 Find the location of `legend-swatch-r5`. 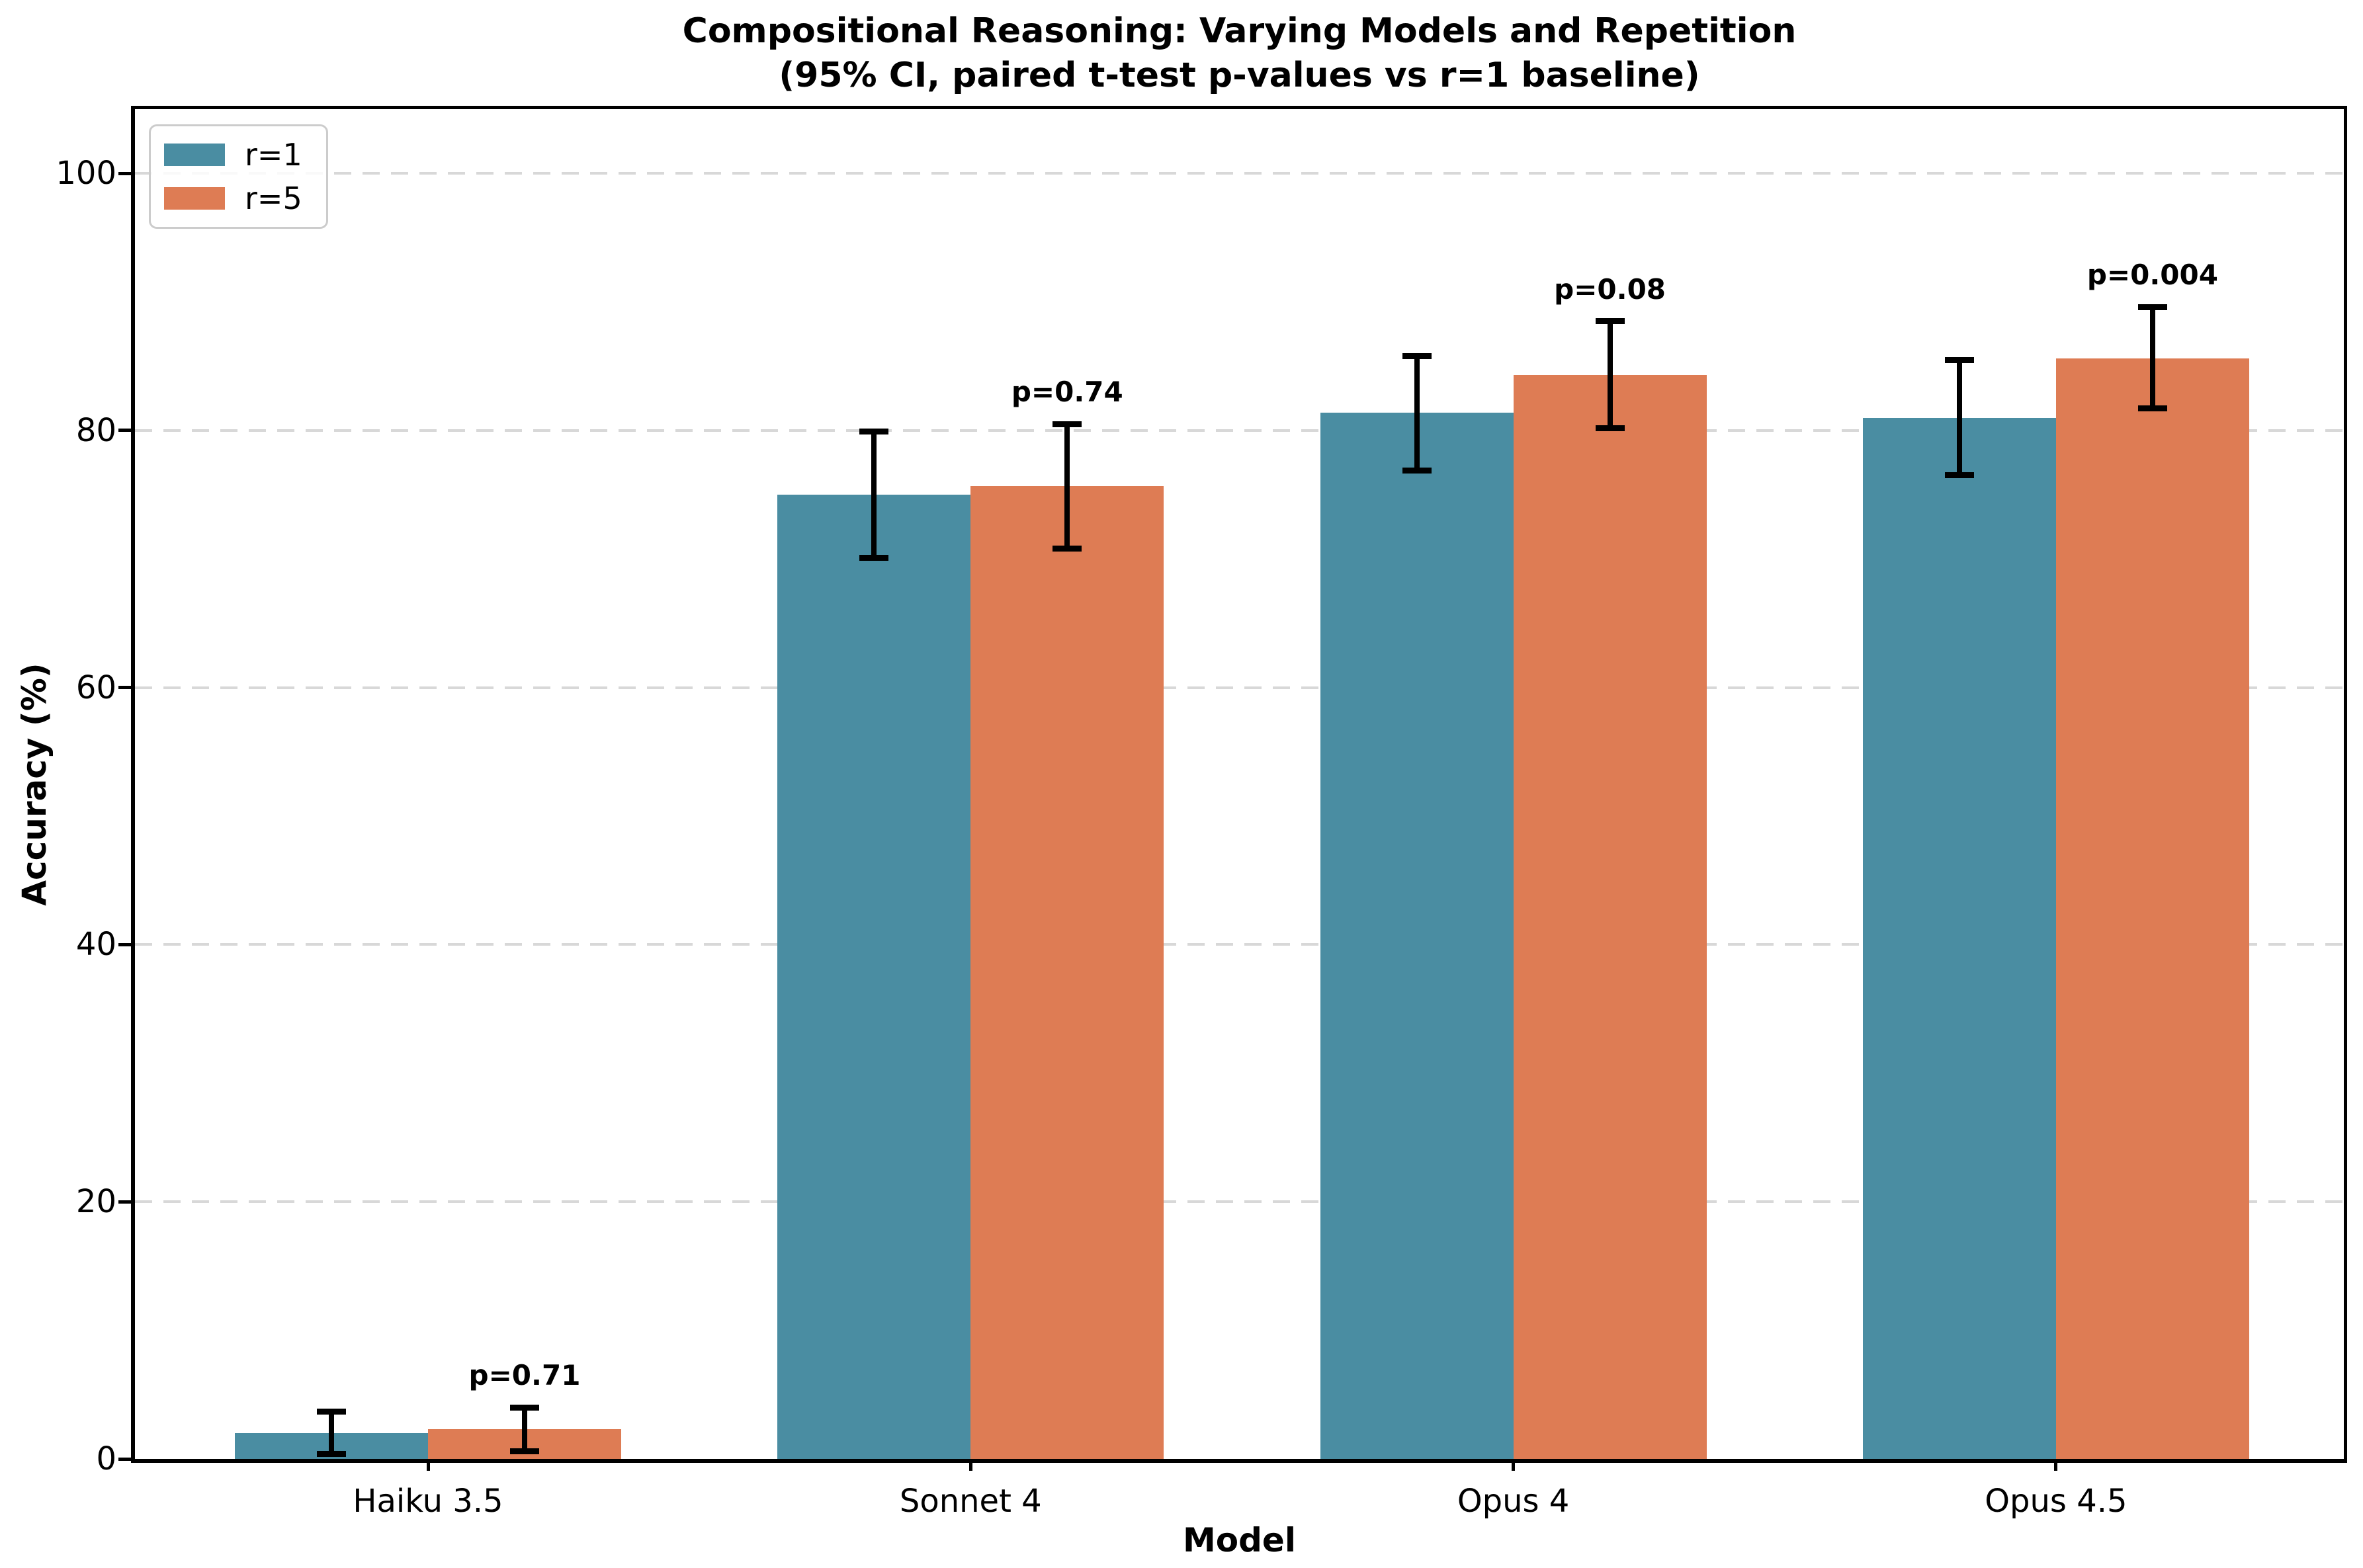

legend-swatch-r5 is located at coordinates (194, 198).